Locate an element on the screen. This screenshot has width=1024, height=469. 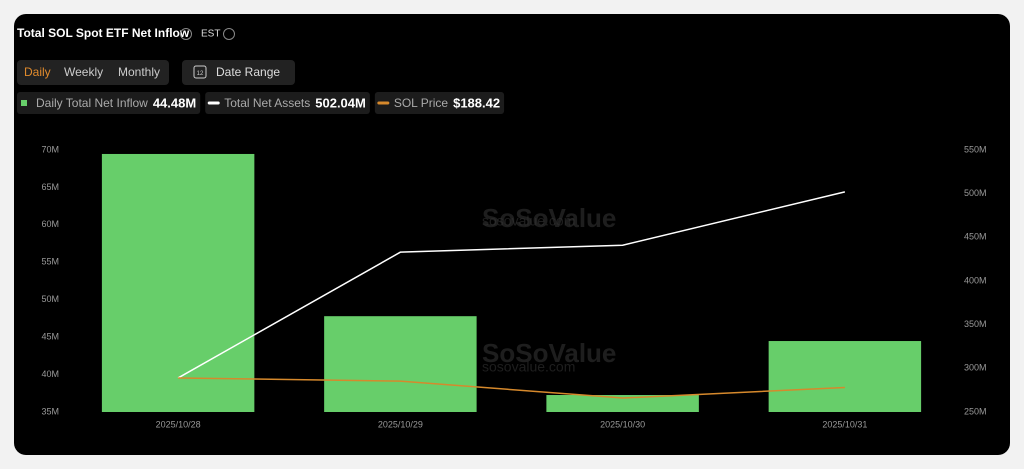
y2-tick-label: 500M is located at coordinates (975, 193).